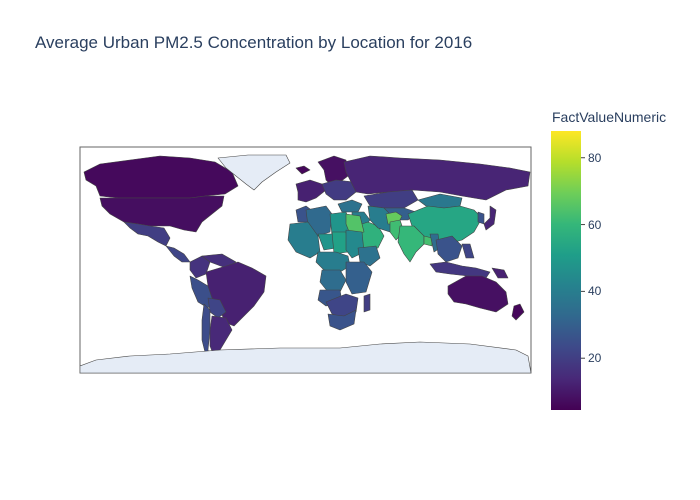  Describe the element at coordinates (161, 177) in the screenshot. I see `region-canada` at that location.